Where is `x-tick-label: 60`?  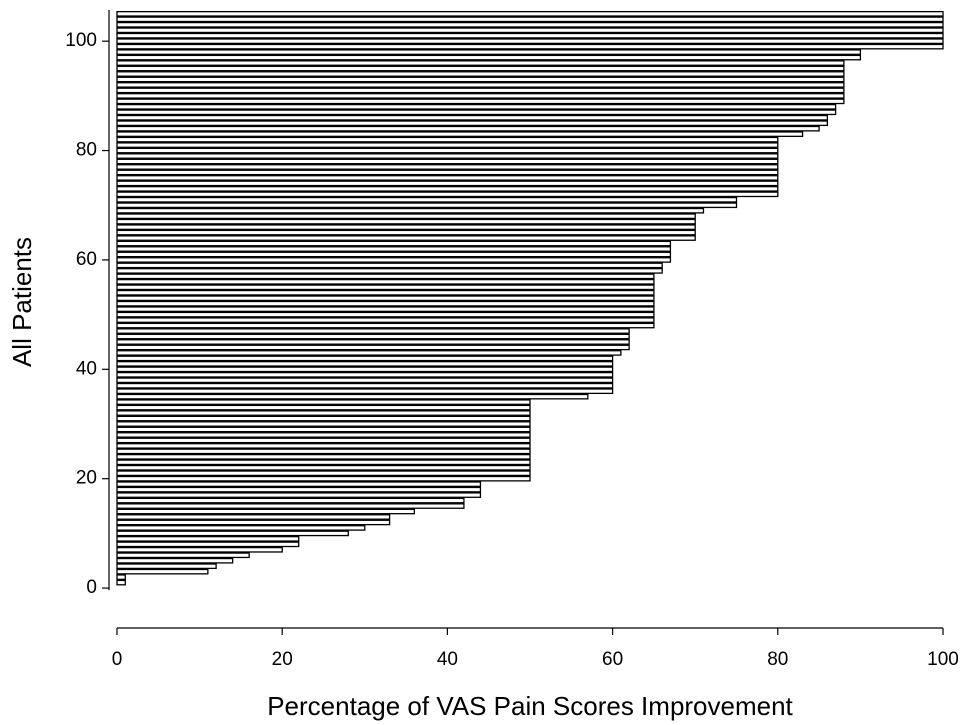 x-tick-label: 60 is located at coordinates (612, 659).